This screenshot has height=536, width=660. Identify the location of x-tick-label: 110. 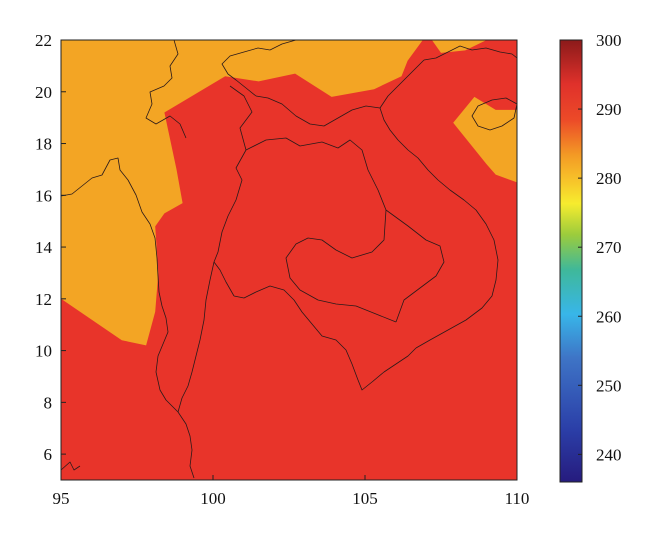
(517, 498).